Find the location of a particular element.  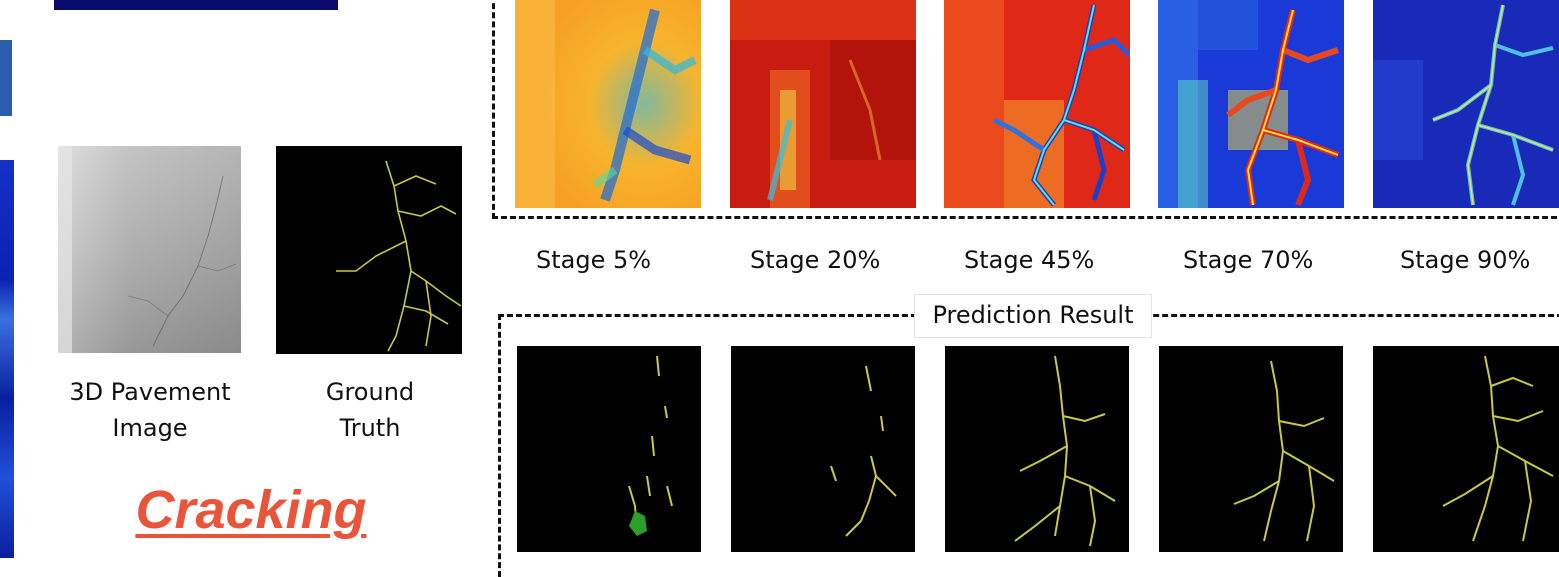

prediction-result-title: Prediction Result is located at coordinates (1033, 316).